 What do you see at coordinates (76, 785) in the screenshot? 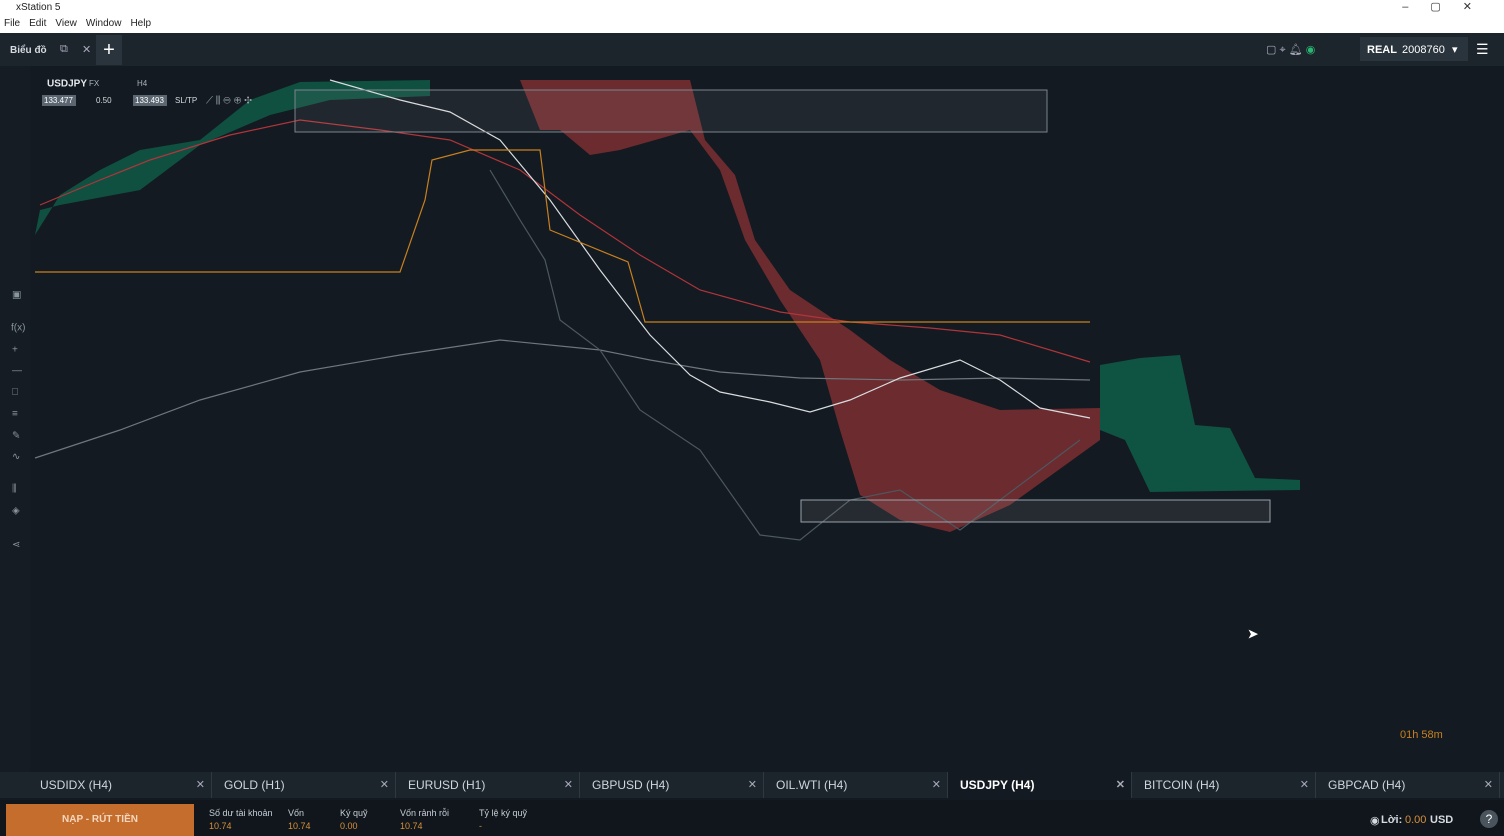
I see `tab-label: USDIDX (H4)` at bounding box center [76, 785].